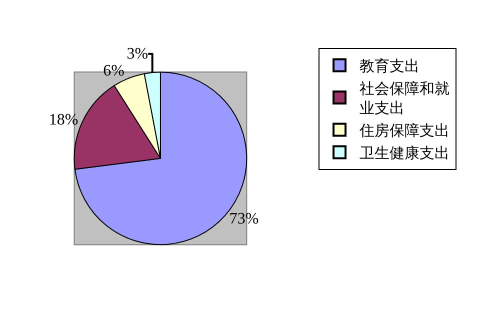 Image resolution: width=479 pixels, height=320 pixels. Describe the element at coordinates (113, 71) in the screenshot. I see `data-label: 6%` at that location.